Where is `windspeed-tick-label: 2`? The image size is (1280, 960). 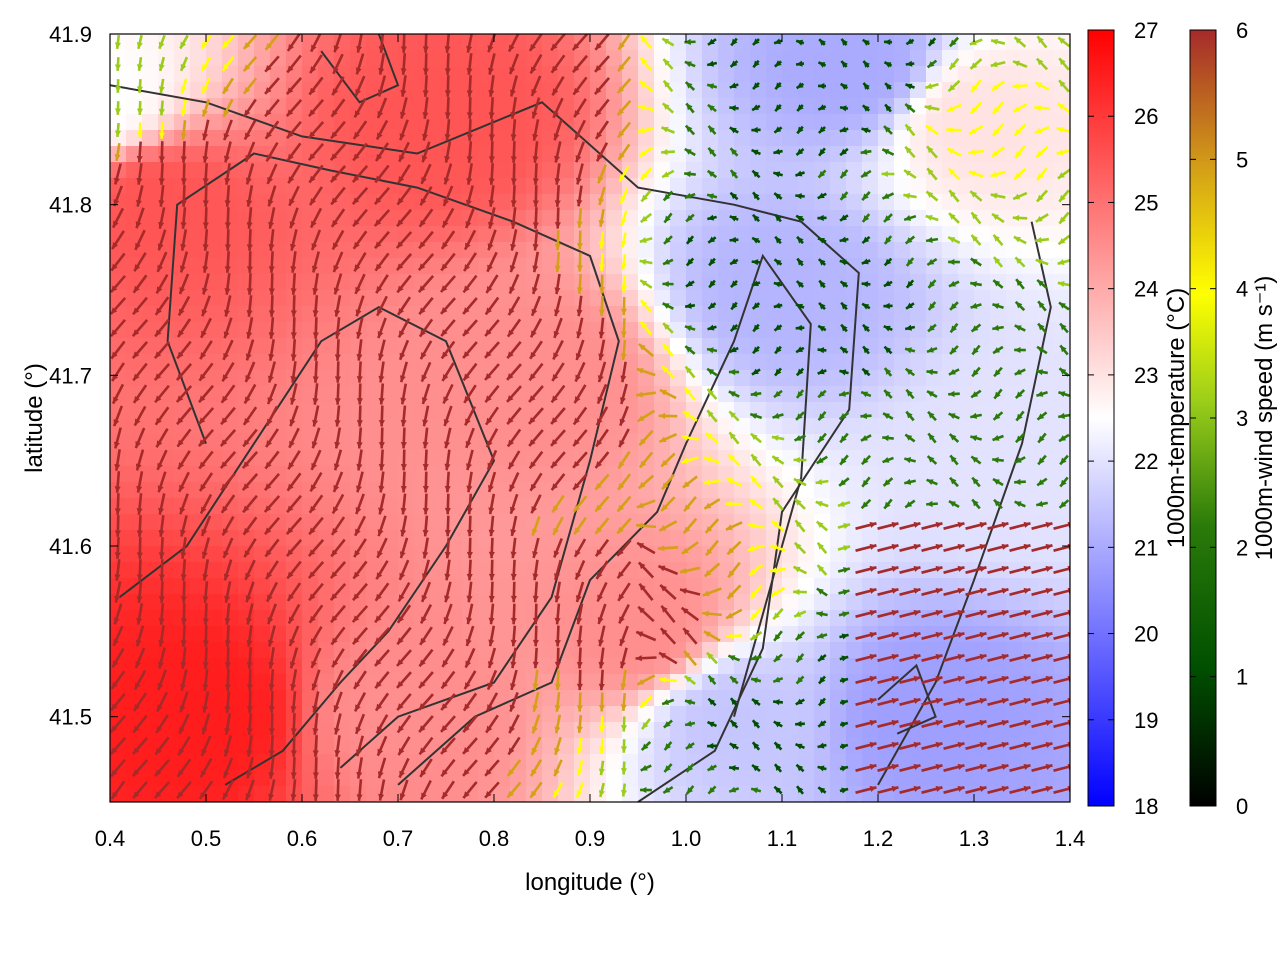
windspeed-tick-label: 2 is located at coordinates (1242, 547).